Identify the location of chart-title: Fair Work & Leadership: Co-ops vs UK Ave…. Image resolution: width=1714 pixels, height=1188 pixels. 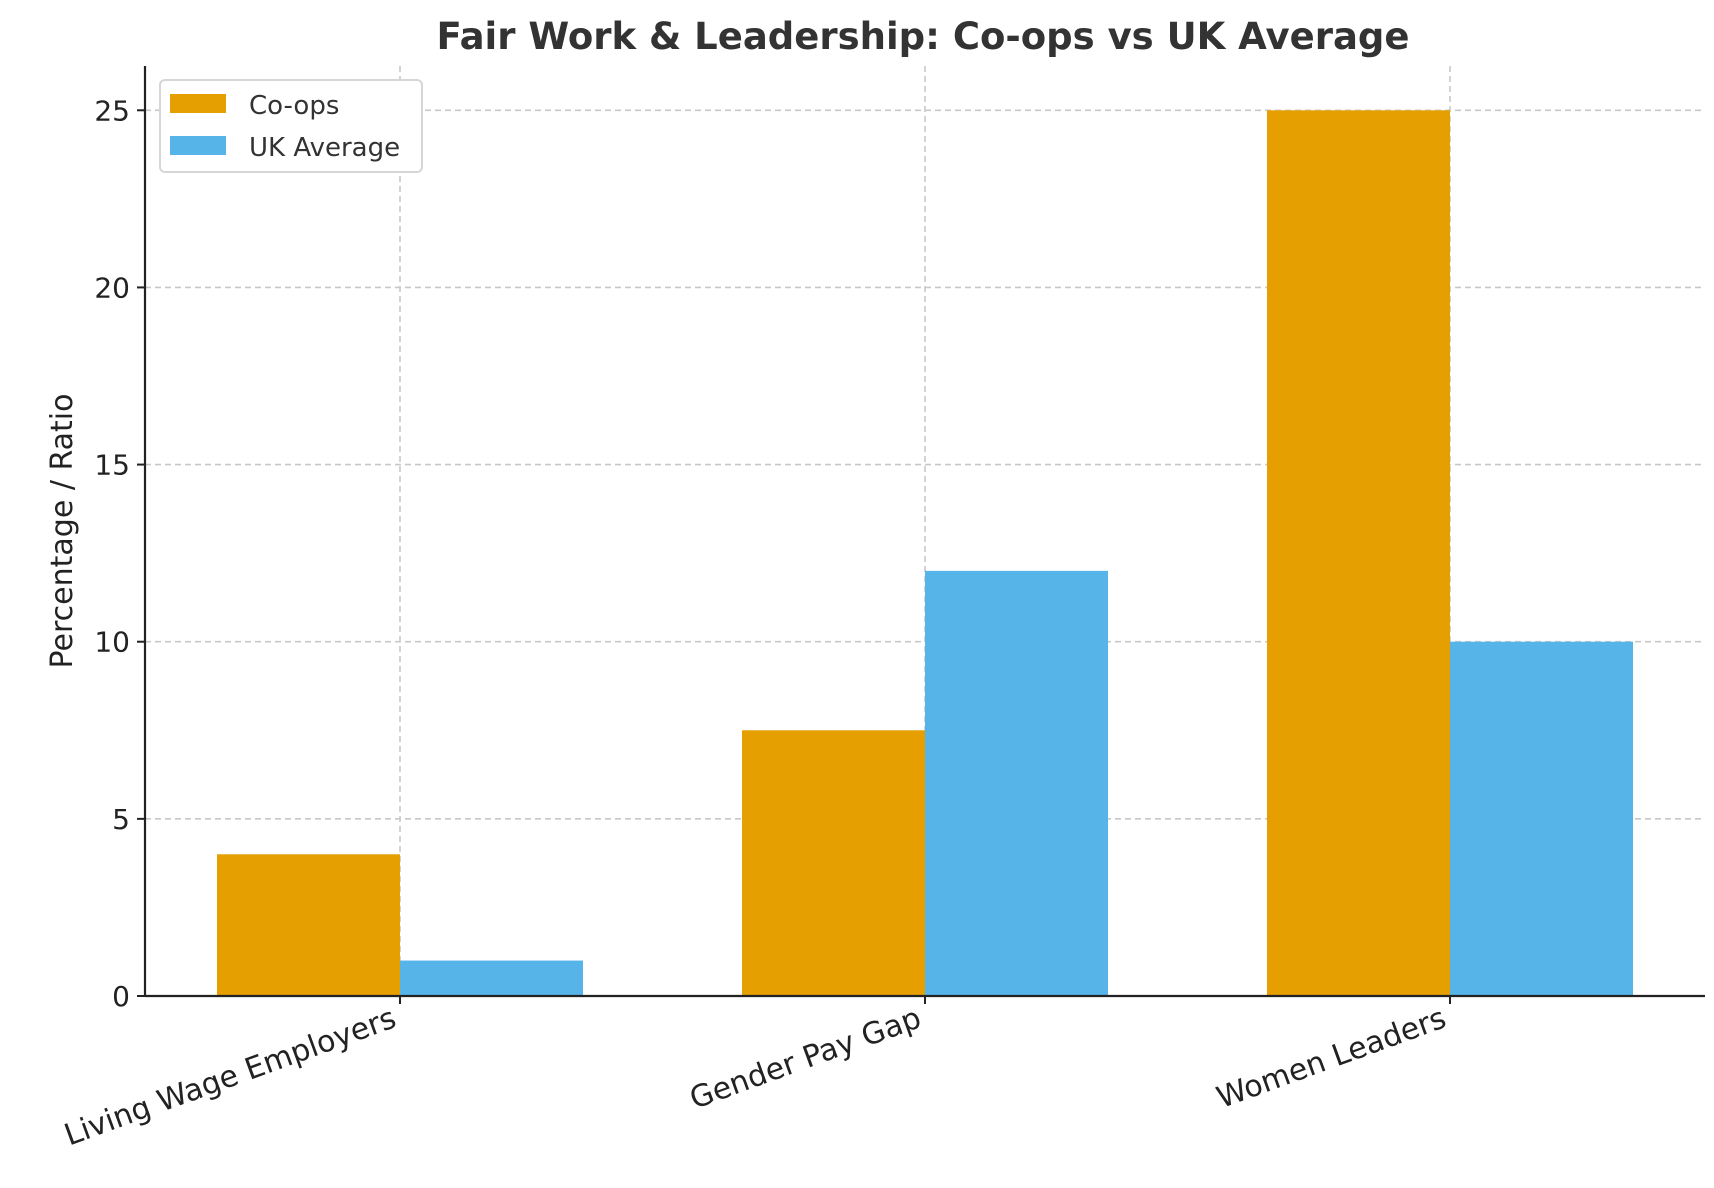
(922, 36).